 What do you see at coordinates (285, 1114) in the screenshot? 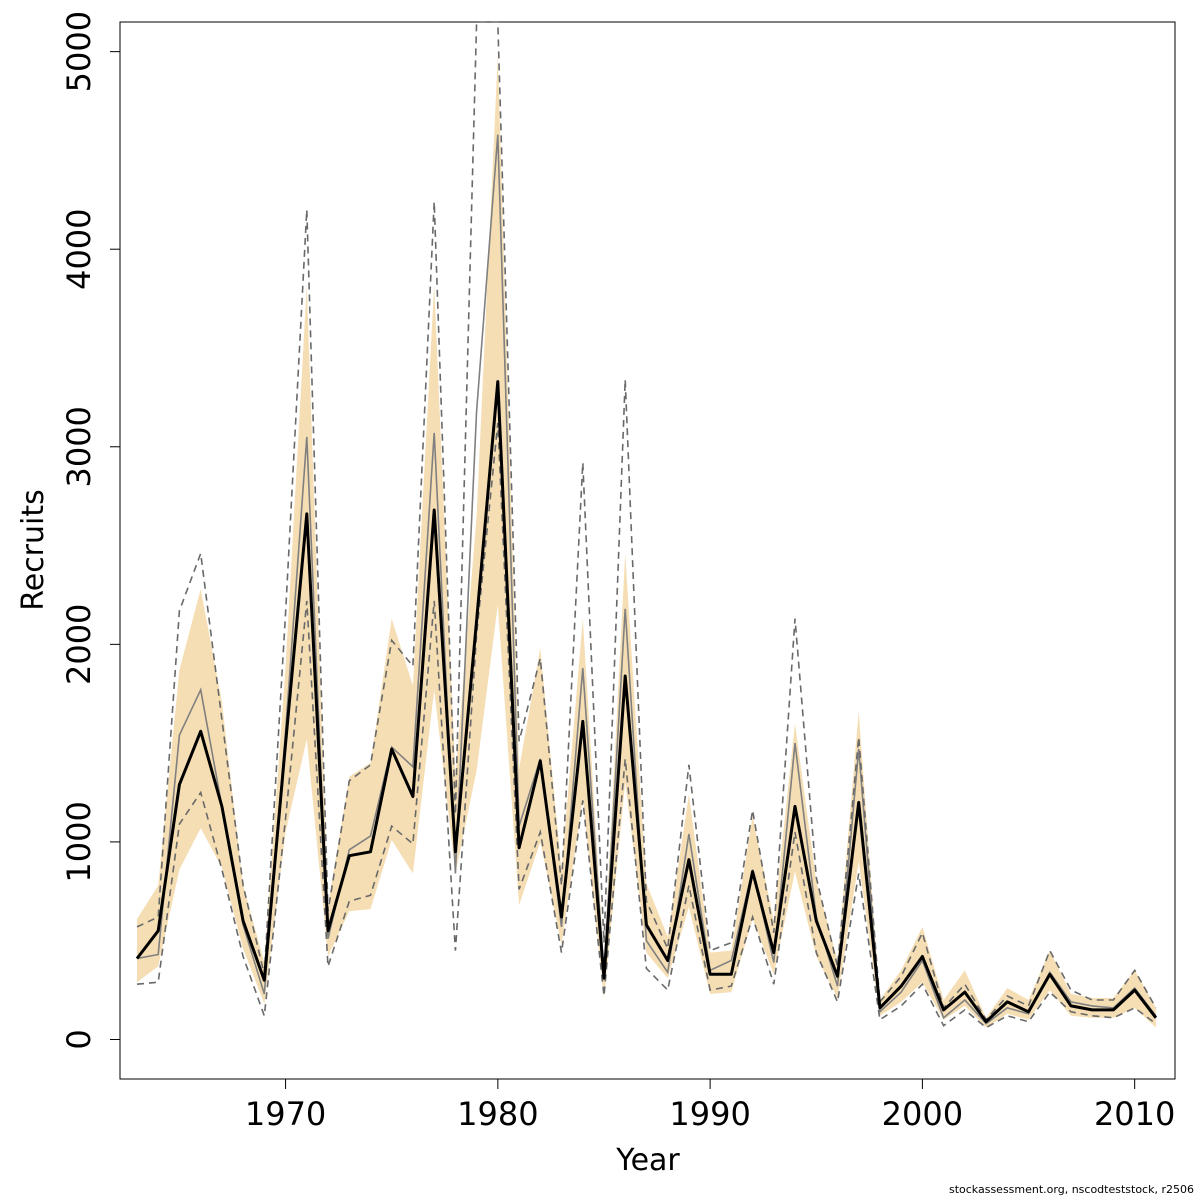
I see `x-tick-label: 1970` at bounding box center [285, 1114].